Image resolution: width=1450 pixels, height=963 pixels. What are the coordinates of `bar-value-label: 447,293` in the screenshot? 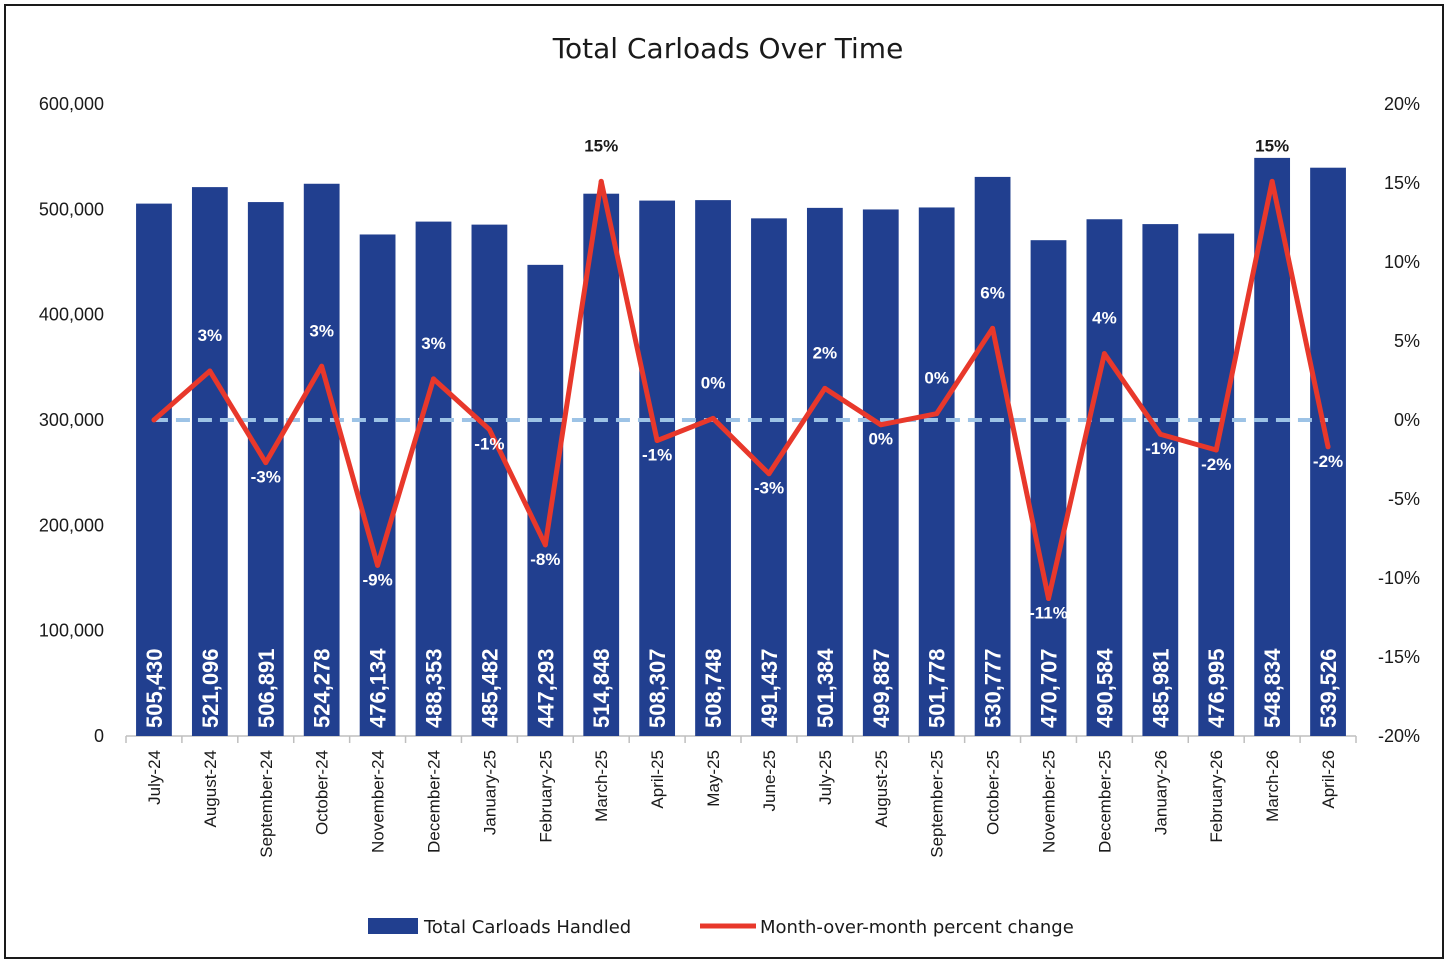 It's located at (545, 688).